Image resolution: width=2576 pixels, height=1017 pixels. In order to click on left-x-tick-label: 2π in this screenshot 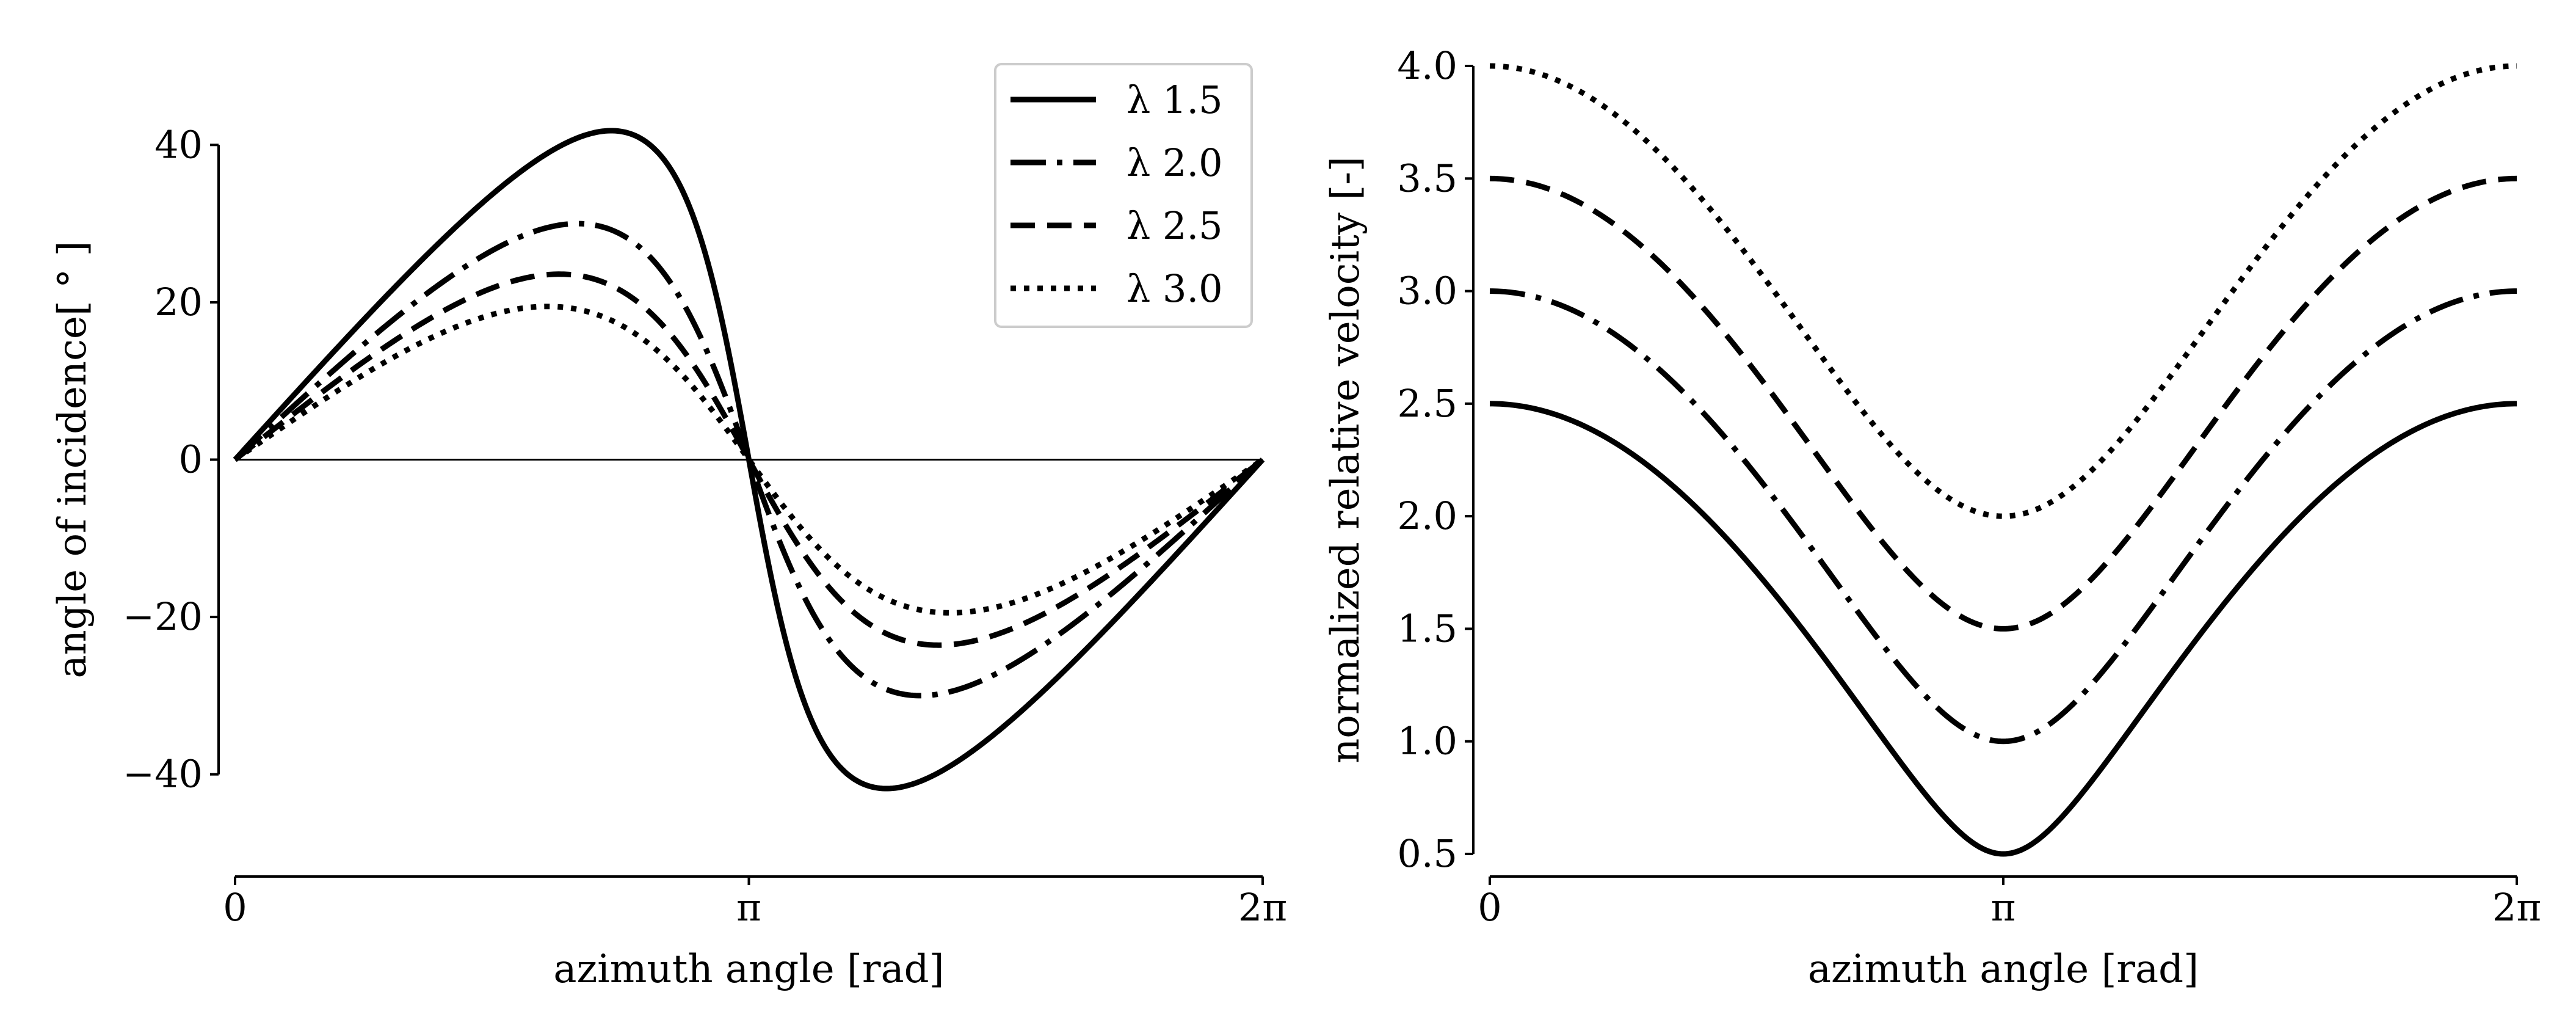, I will do `click(1262, 907)`.